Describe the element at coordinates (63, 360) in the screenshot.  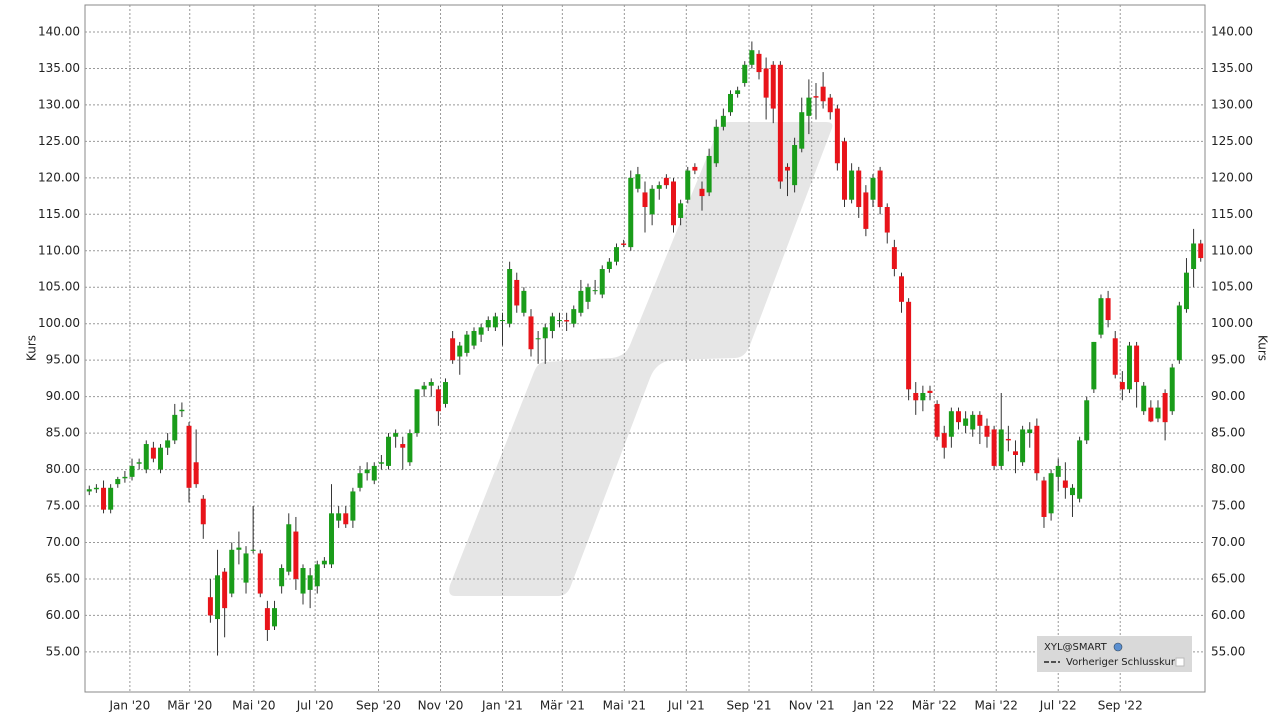
I see `y-tick-label: 95.00` at that location.